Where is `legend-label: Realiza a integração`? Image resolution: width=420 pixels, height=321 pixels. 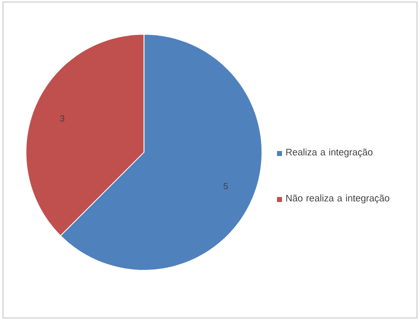
legend-label: Realiza a integração is located at coordinates (329, 153).